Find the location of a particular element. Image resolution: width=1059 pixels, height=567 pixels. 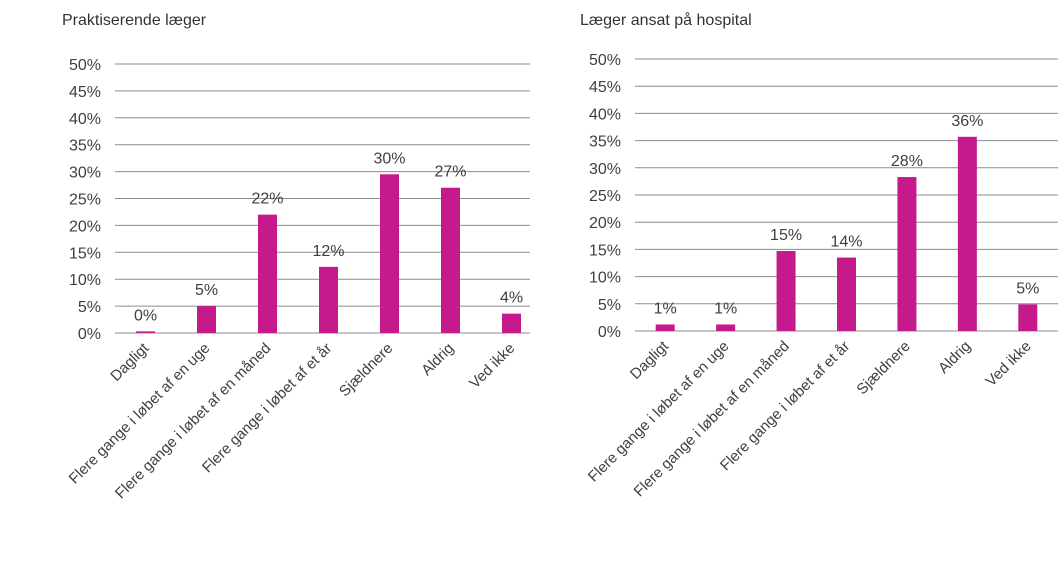

left-y-tick-label: 5% is located at coordinates (89, 307).